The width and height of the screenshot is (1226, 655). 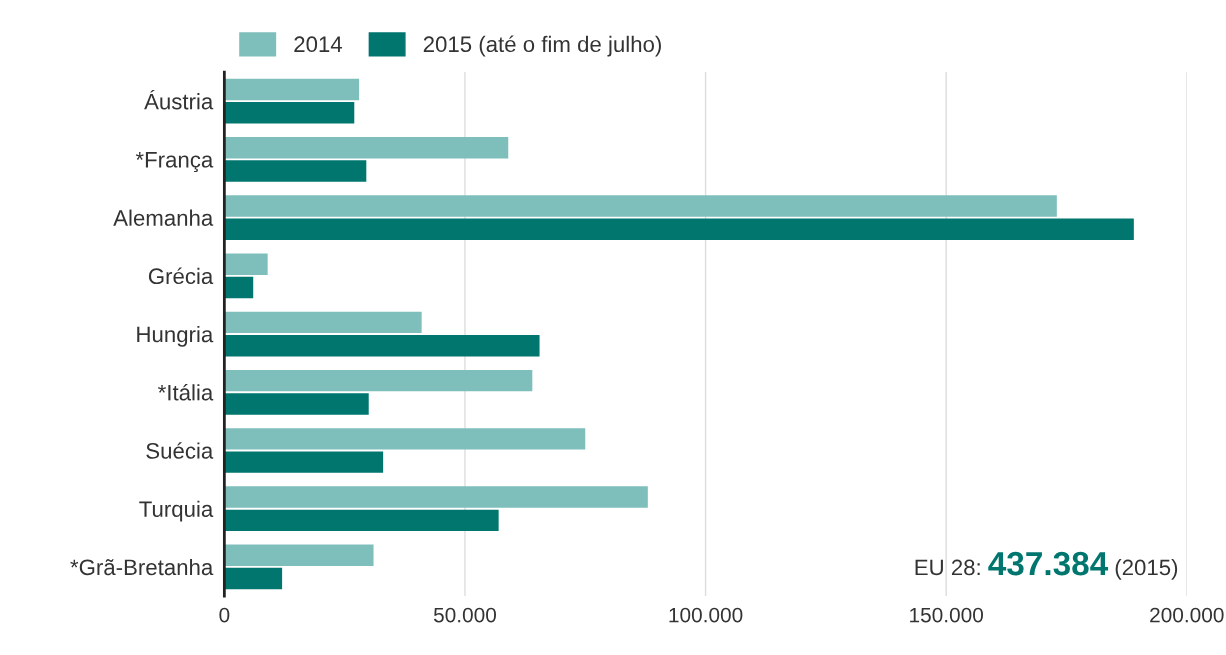 What do you see at coordinates (142, 567) in the screenshot?
I see `y-tick-label: *Grã-Bretanha` at bounding box center [142, 567].